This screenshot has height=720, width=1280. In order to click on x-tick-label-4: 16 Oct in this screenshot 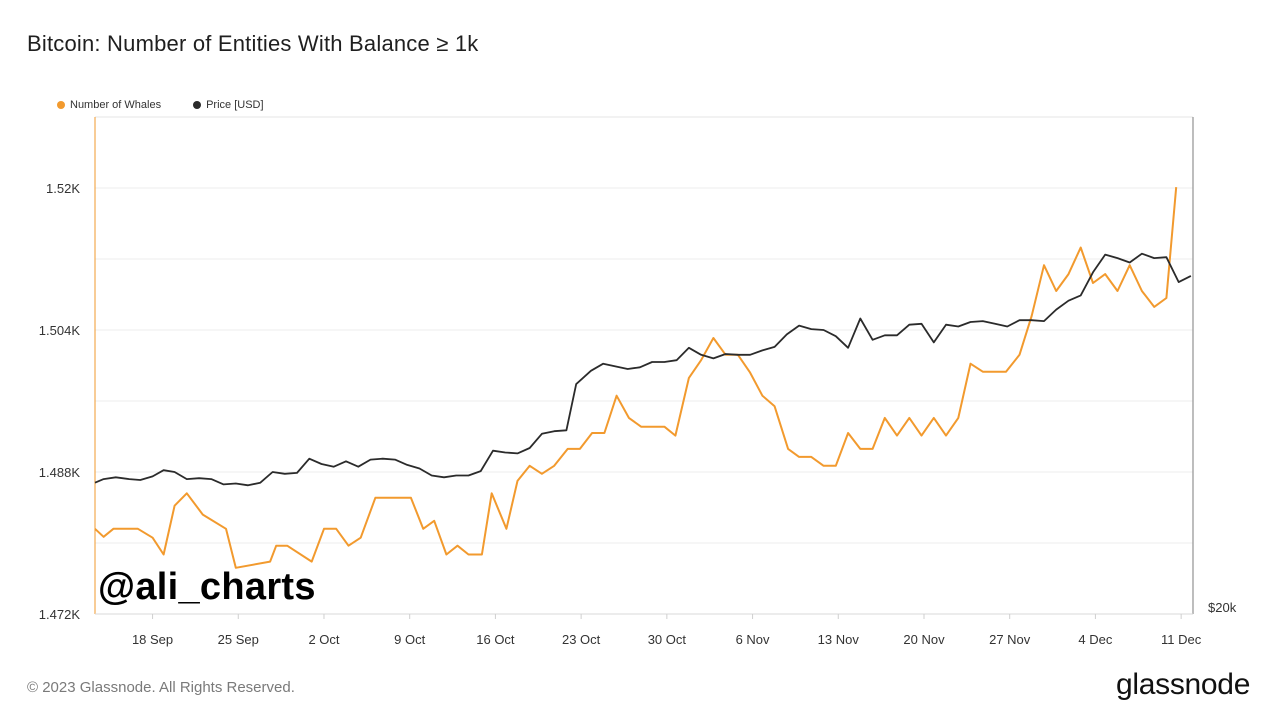, I will do `click(495, 639)`.